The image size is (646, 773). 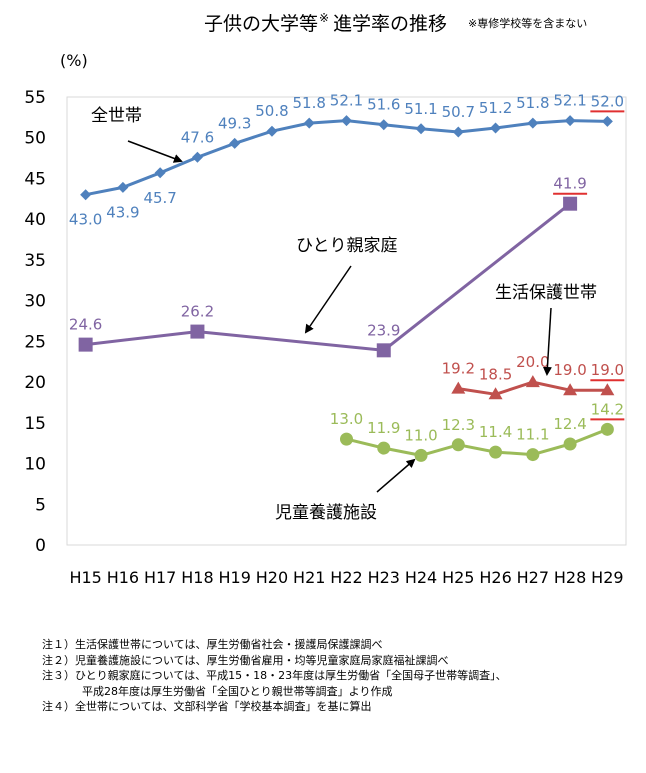 I want to click on x-tick-label: H17, so click(x=160, y=577).